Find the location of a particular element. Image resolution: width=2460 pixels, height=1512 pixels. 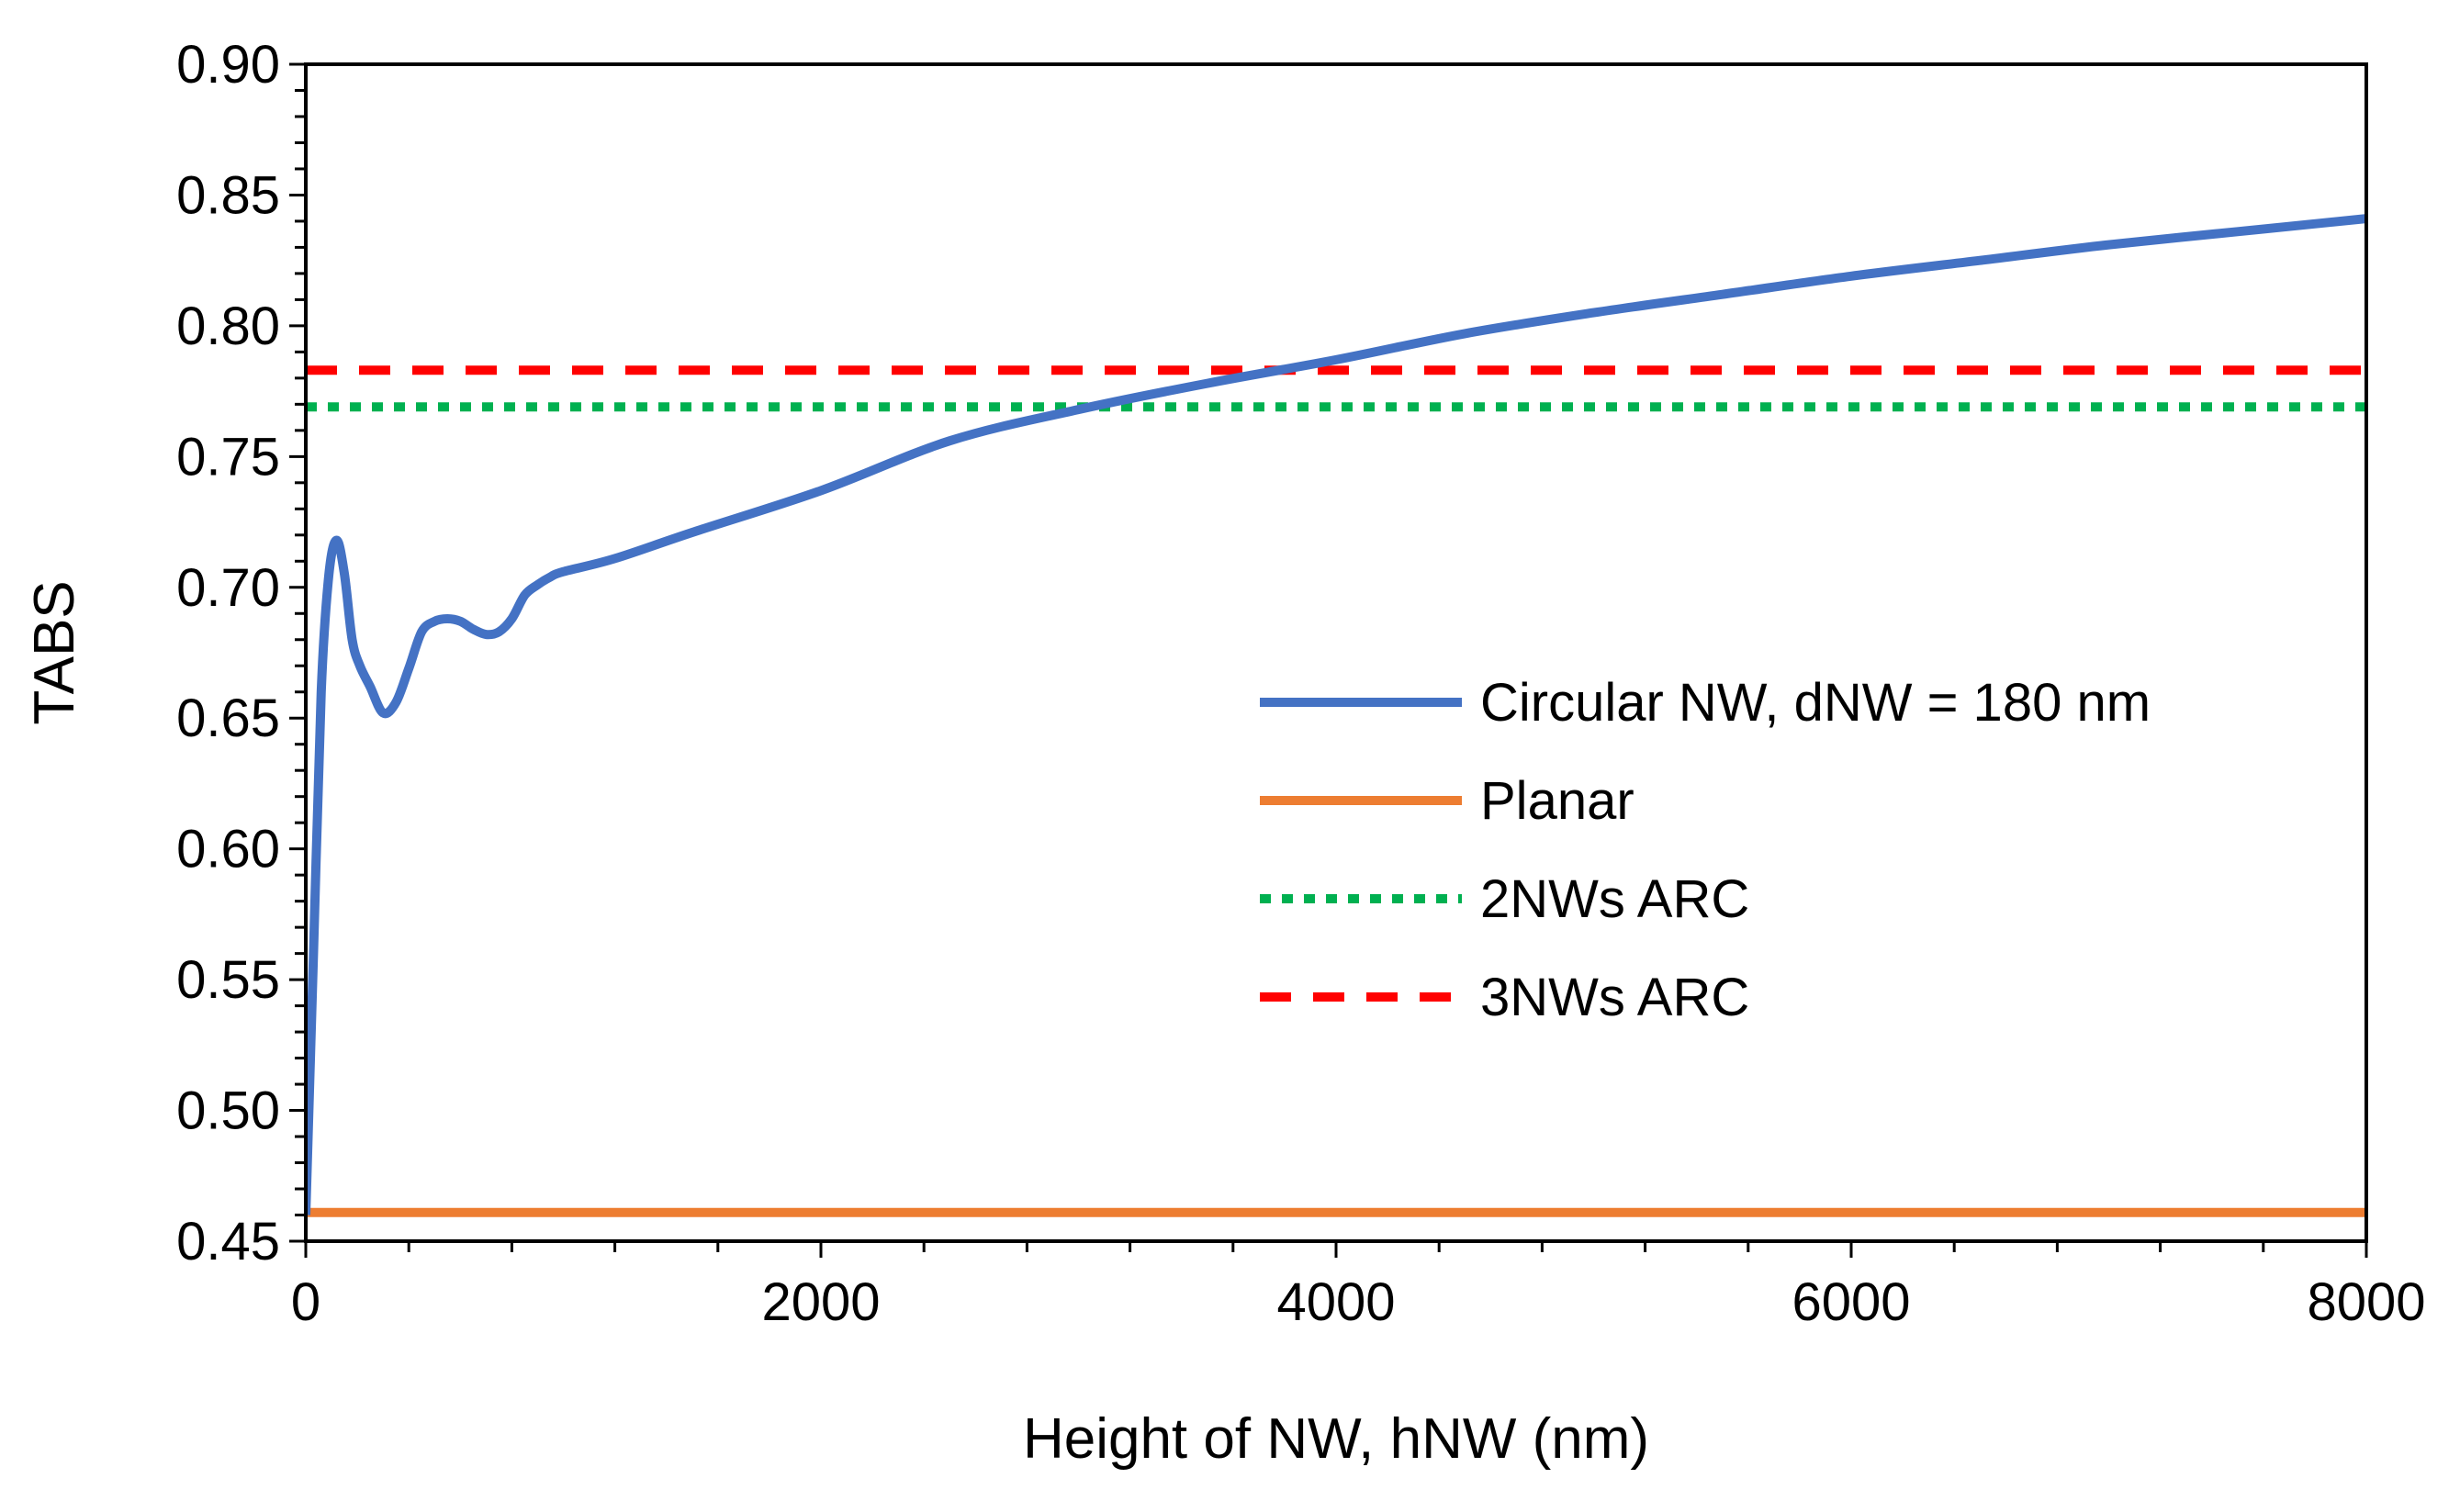

y-tick-label: 0.65 is located at coordinates (228, 718).